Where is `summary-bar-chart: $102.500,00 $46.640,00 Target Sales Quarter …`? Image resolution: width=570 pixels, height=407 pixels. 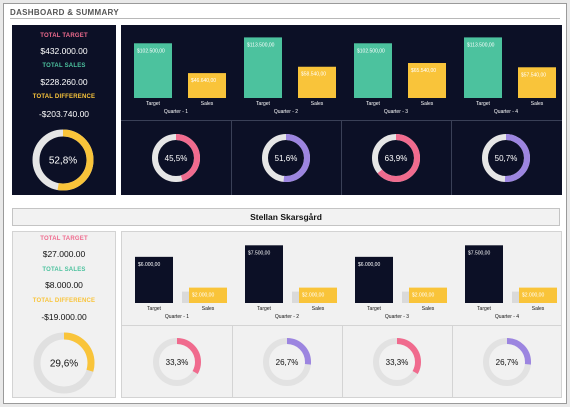
summary-bar-chart: $102.500,00 $46.640,00 Target Sales Quarter … is located at coordinates (345, 76).